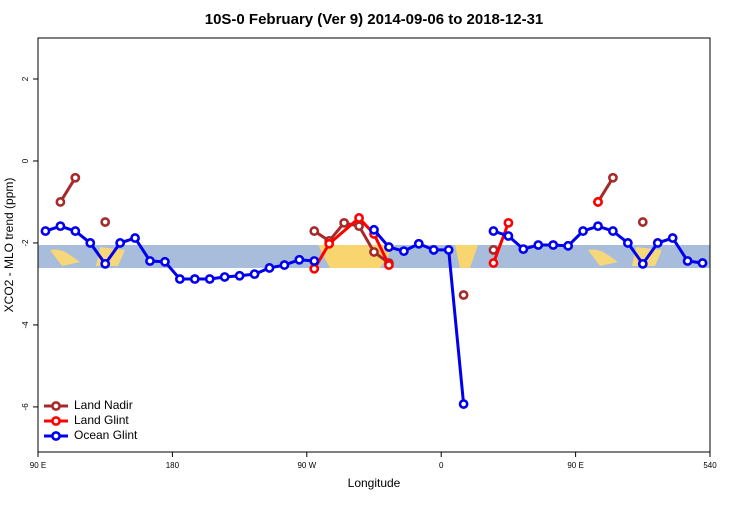 The height and width of the screenshot is (505, 750). What do you see at coordinates (306, 465) in the screenshot?
I see `x-tick-label: 90 W` at bounding box center [306, 465].